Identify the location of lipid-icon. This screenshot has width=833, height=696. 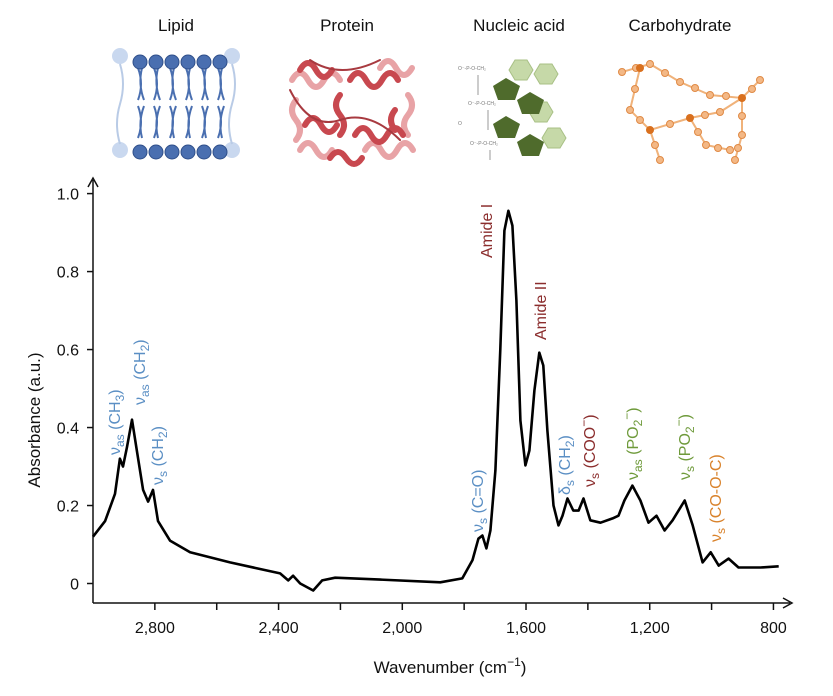
(176, 104).